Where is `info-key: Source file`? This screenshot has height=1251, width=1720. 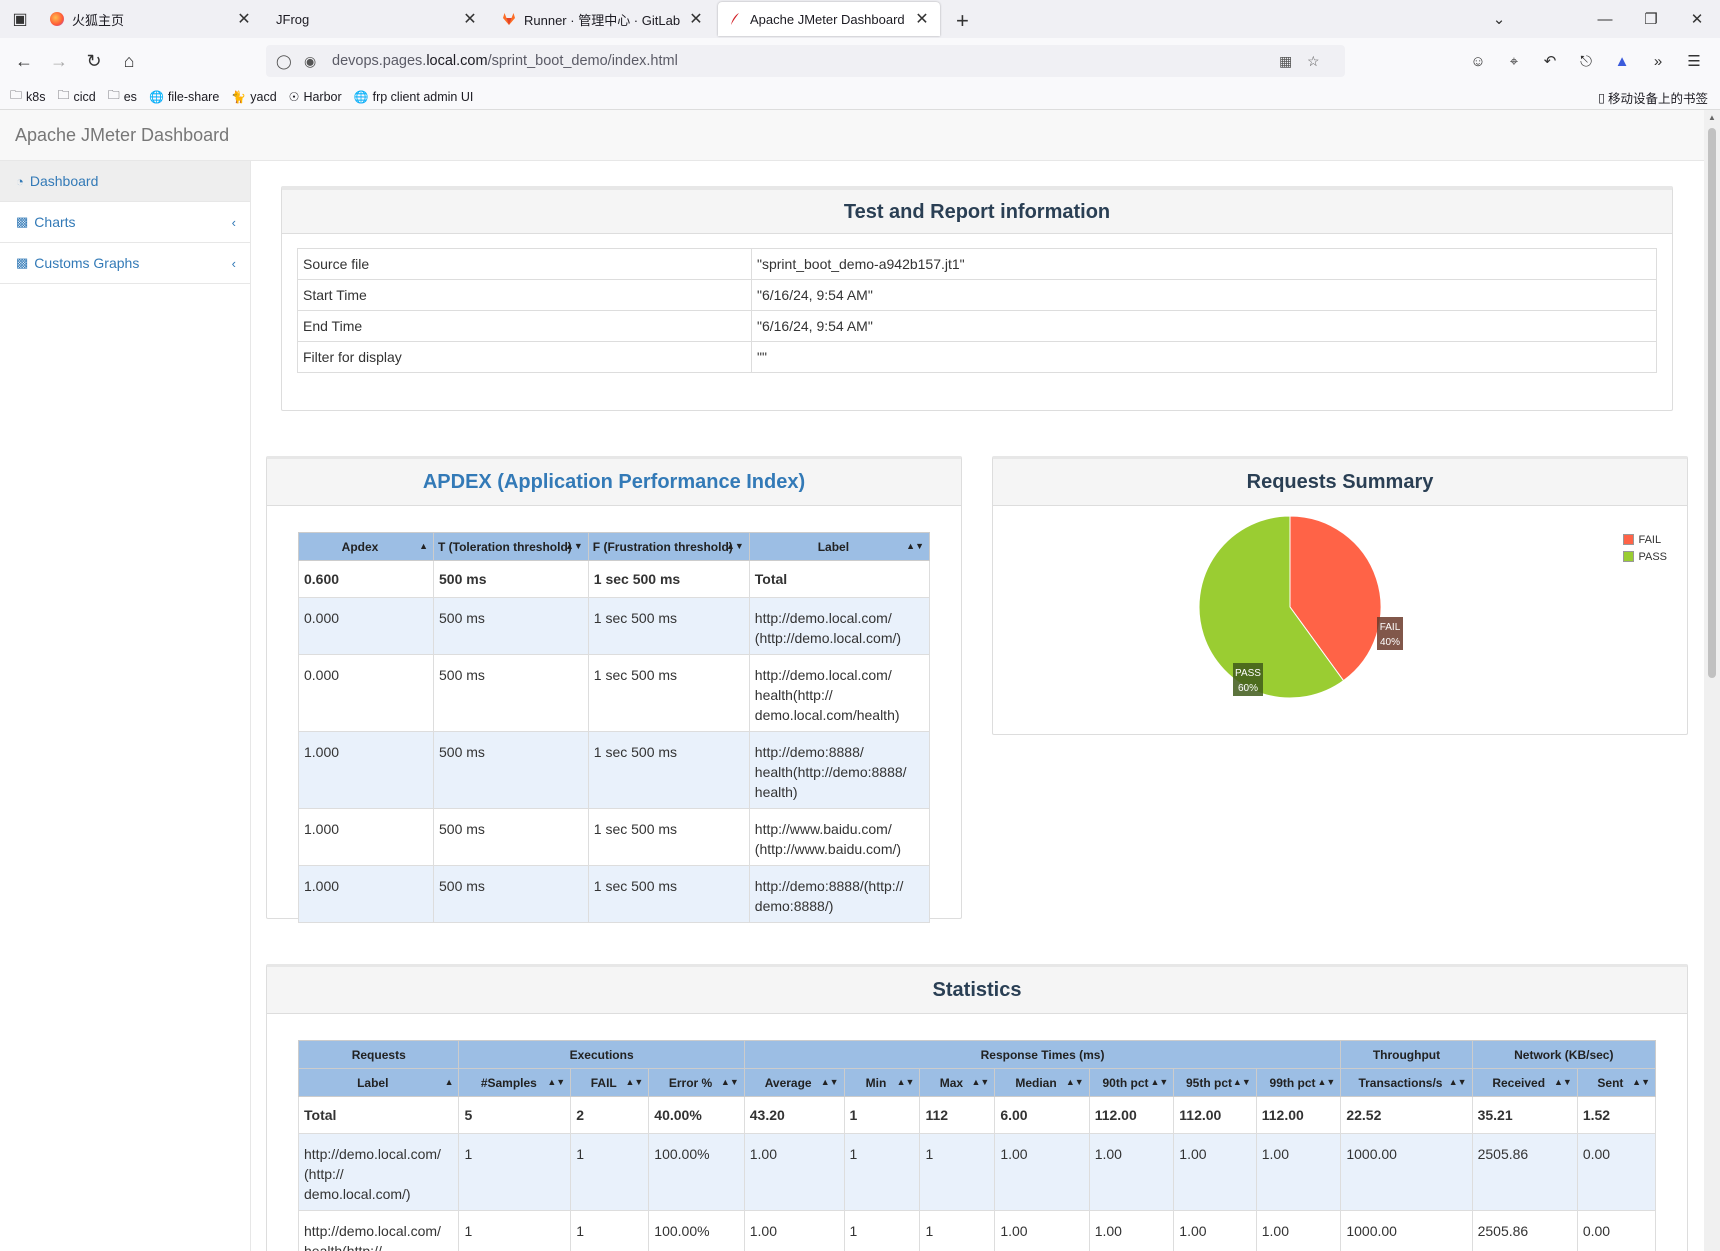 info-key: Source file is located at coordinates (524, 264).